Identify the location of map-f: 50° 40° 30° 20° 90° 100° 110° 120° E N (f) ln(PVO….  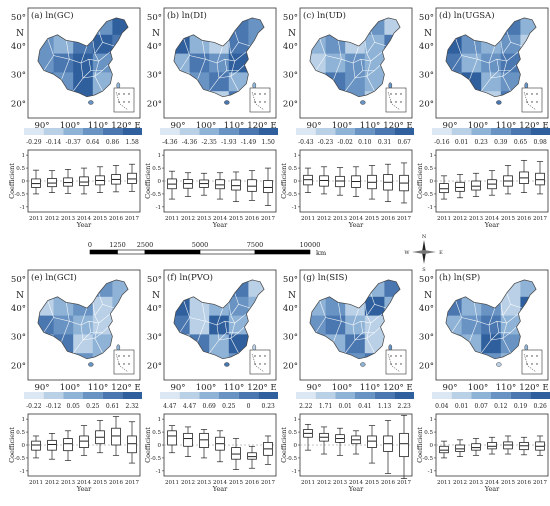
(212, 331).